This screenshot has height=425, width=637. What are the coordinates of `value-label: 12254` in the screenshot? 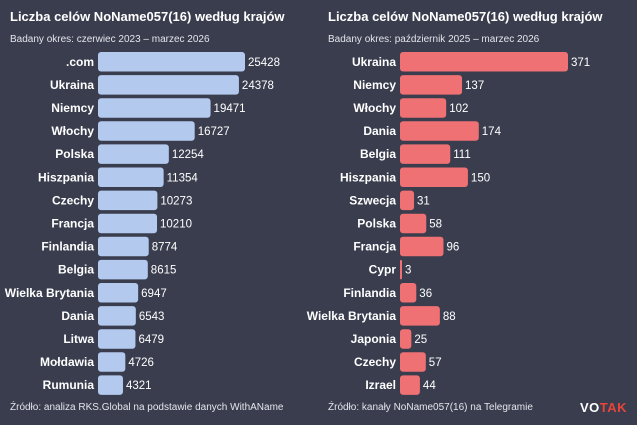 It's located at (188, 155).